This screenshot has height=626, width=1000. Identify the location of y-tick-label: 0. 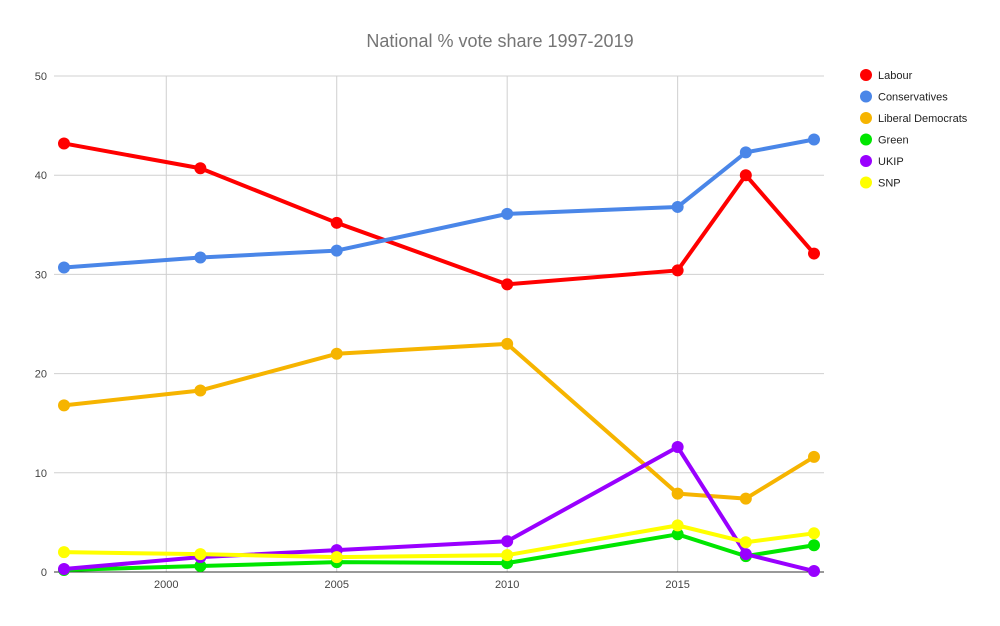
(44, 573).